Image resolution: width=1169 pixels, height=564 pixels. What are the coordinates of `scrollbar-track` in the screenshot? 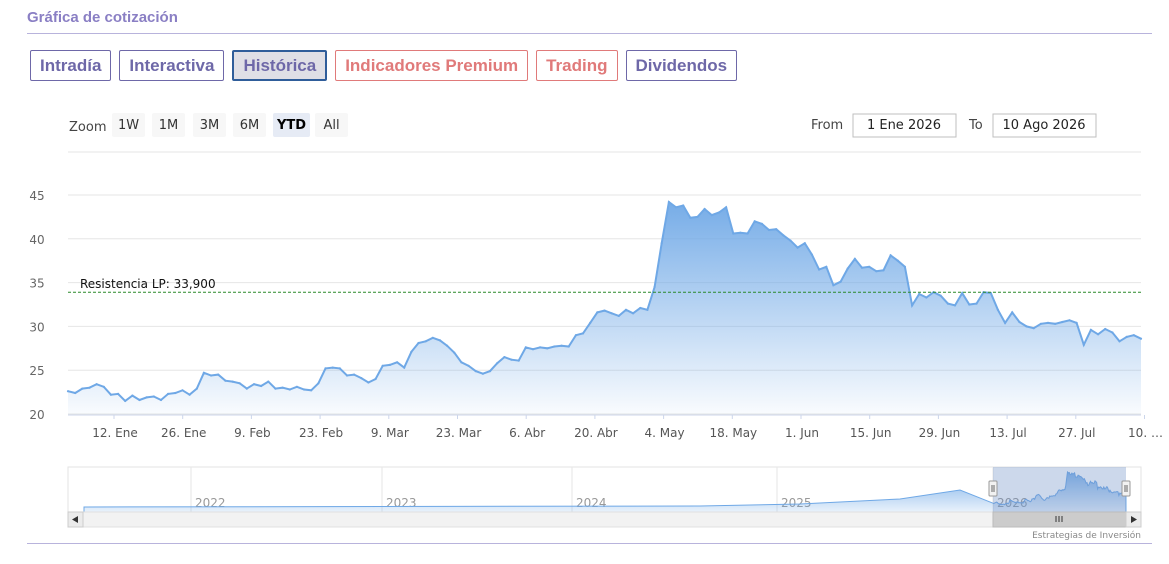 It's located at (604, 519).